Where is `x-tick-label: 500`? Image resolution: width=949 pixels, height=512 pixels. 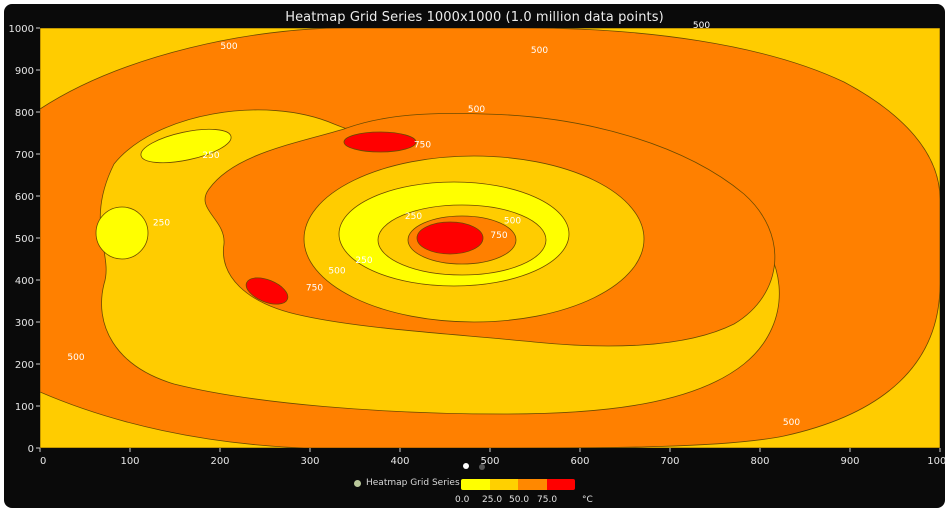 x-tick-label: 500 is located at coordinates (489, 461).